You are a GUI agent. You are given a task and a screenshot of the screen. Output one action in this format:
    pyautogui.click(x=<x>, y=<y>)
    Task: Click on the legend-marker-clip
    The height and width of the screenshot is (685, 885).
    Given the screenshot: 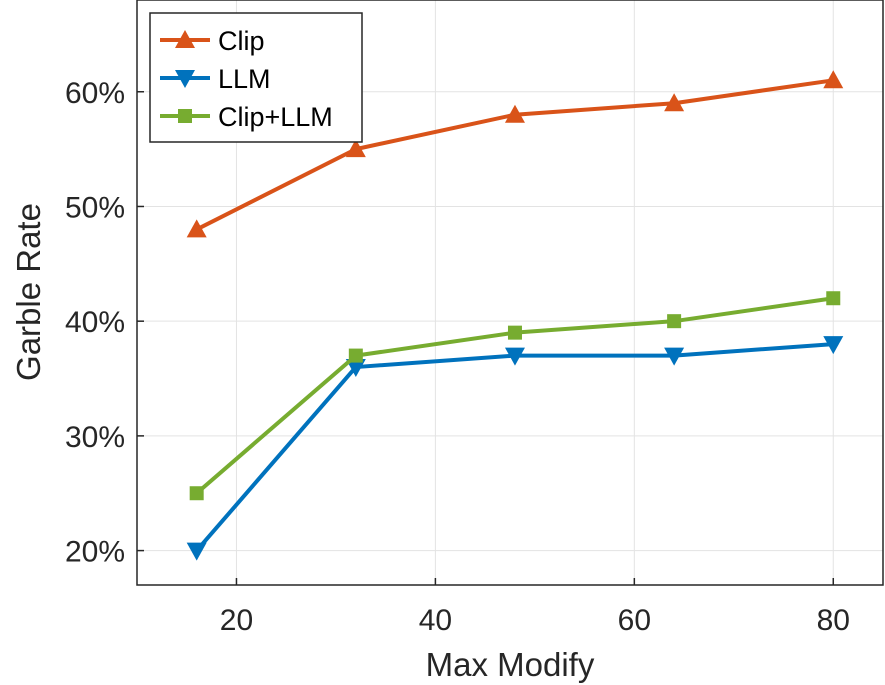 What is the action you would take?
    pyautogui.click(x=185, y=39)
    